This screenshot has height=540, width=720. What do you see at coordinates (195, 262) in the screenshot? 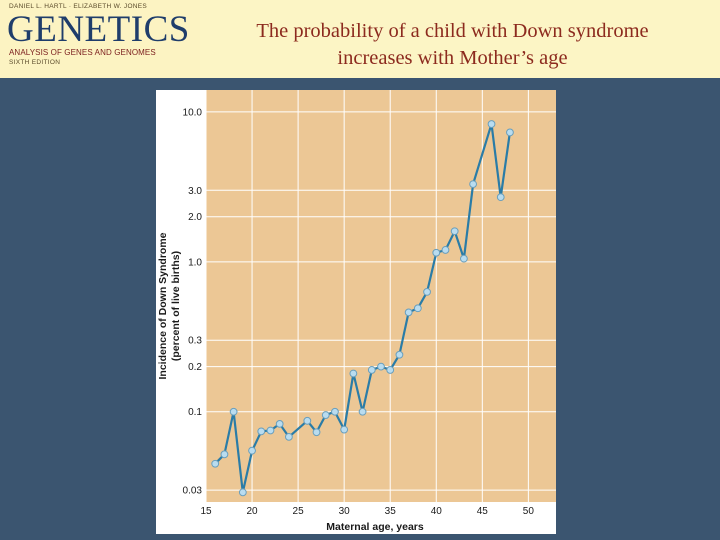
I see `y-tick-label: 1.0` at bounding box center [195, 262].